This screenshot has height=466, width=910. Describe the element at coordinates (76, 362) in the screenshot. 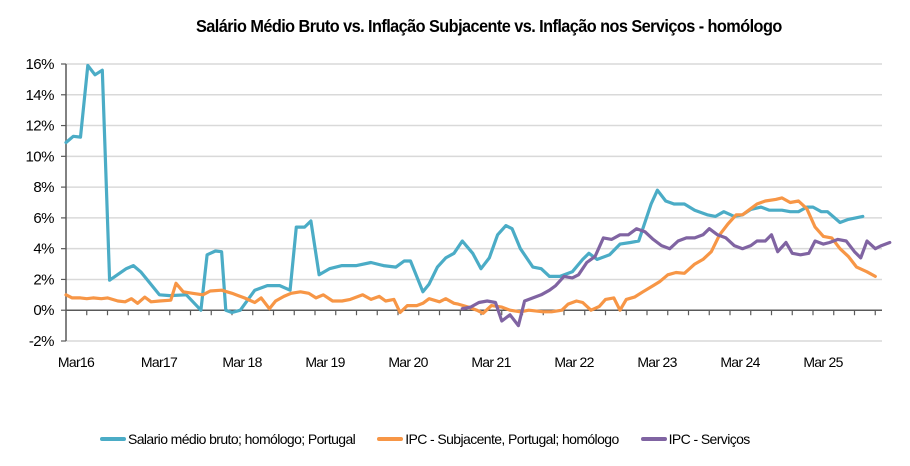

I see `x-tick-label: Mar16` at that location.